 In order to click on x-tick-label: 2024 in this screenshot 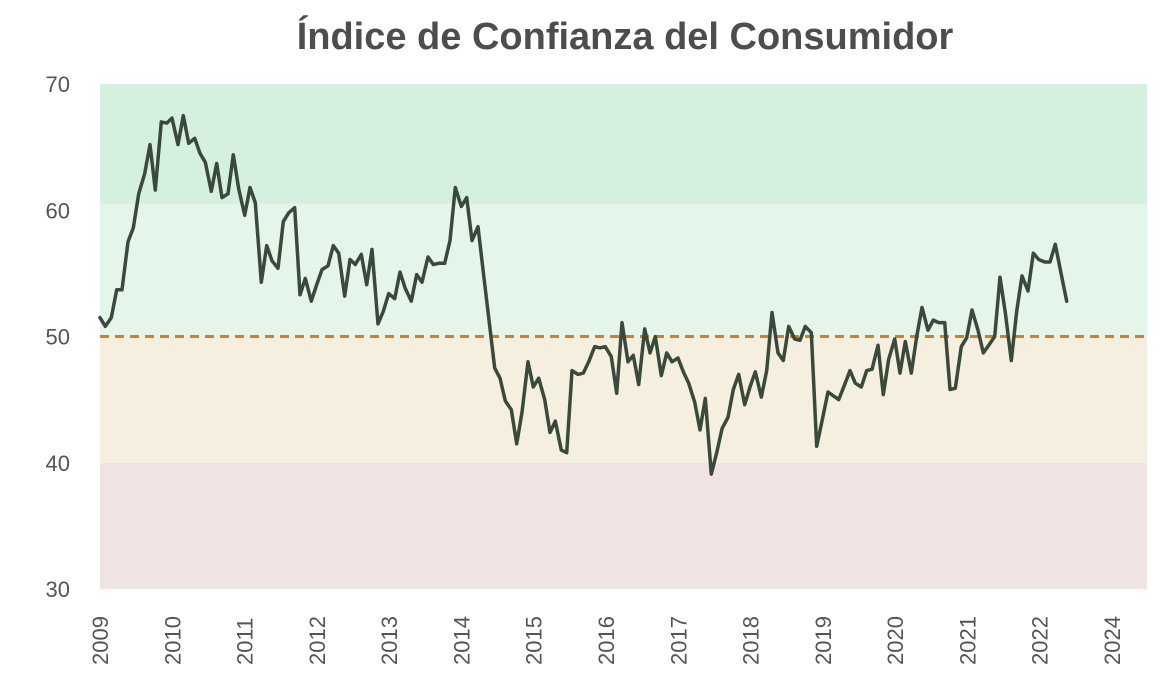, I will do `click(1112, 640)`.